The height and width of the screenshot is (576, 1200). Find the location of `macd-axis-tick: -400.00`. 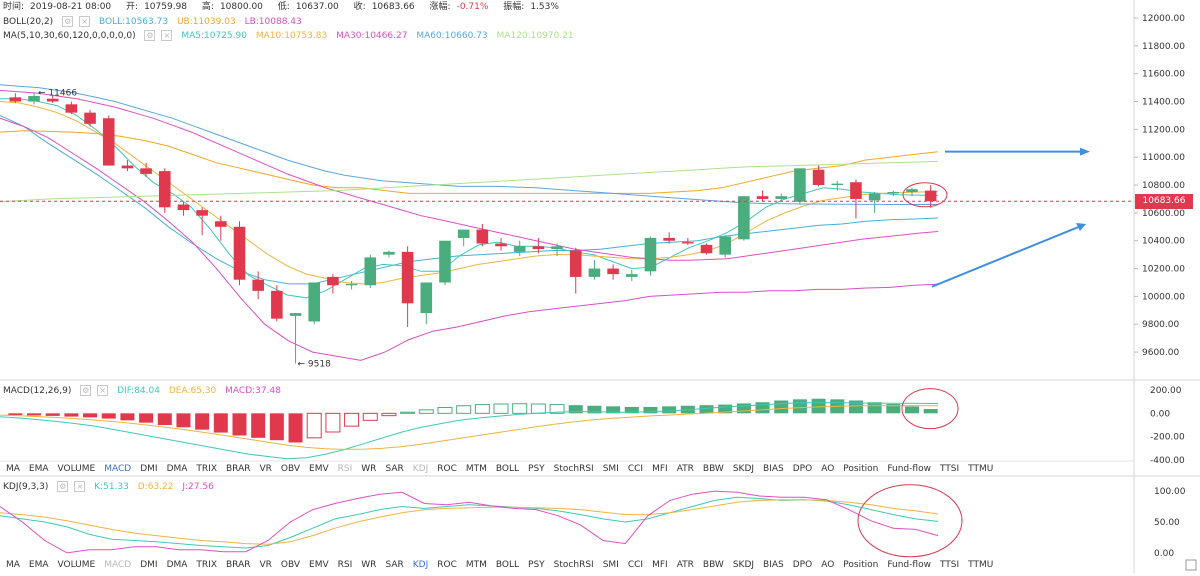

macd-axis-tick: -400.00 is located at coordinates (1167, 461).